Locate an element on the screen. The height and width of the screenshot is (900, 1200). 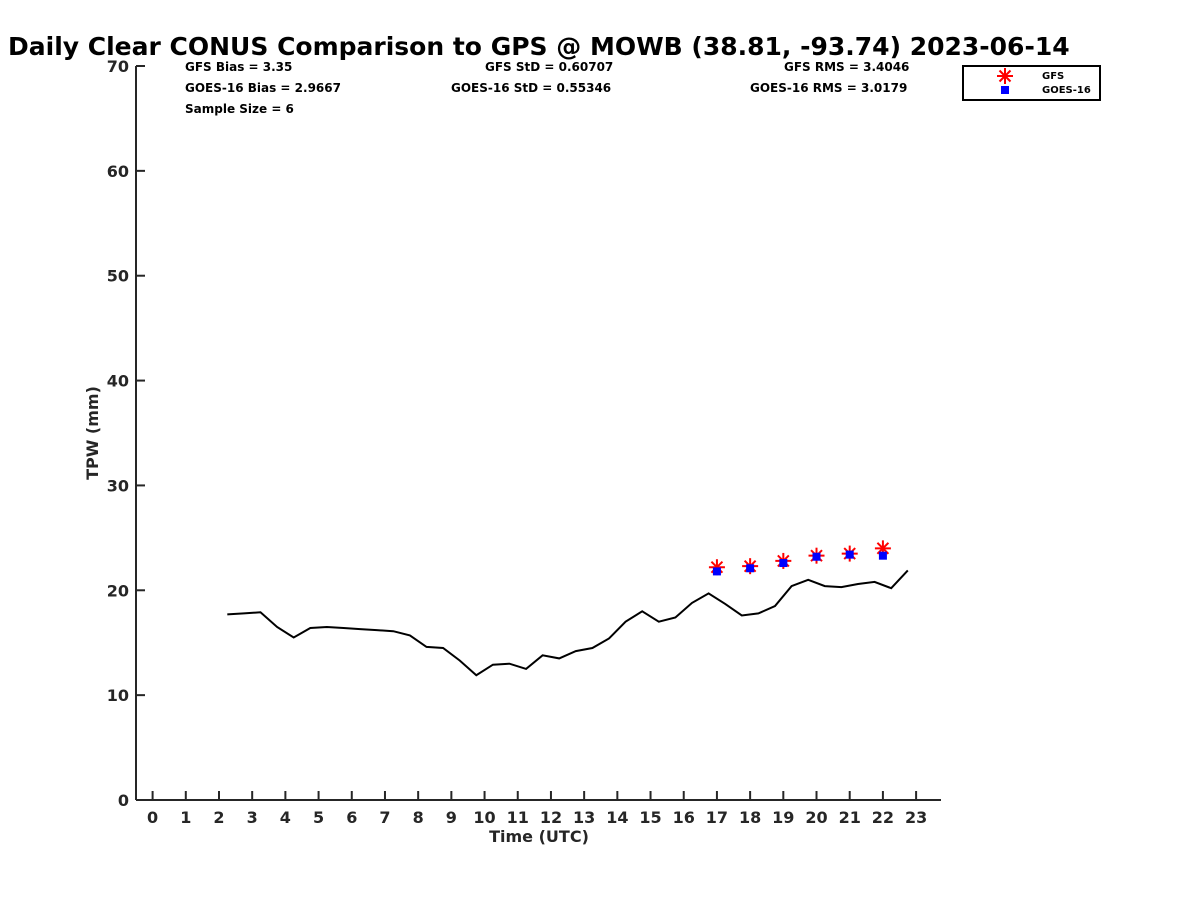
x-tick-label: 14 is located at coordinates (617, 817).